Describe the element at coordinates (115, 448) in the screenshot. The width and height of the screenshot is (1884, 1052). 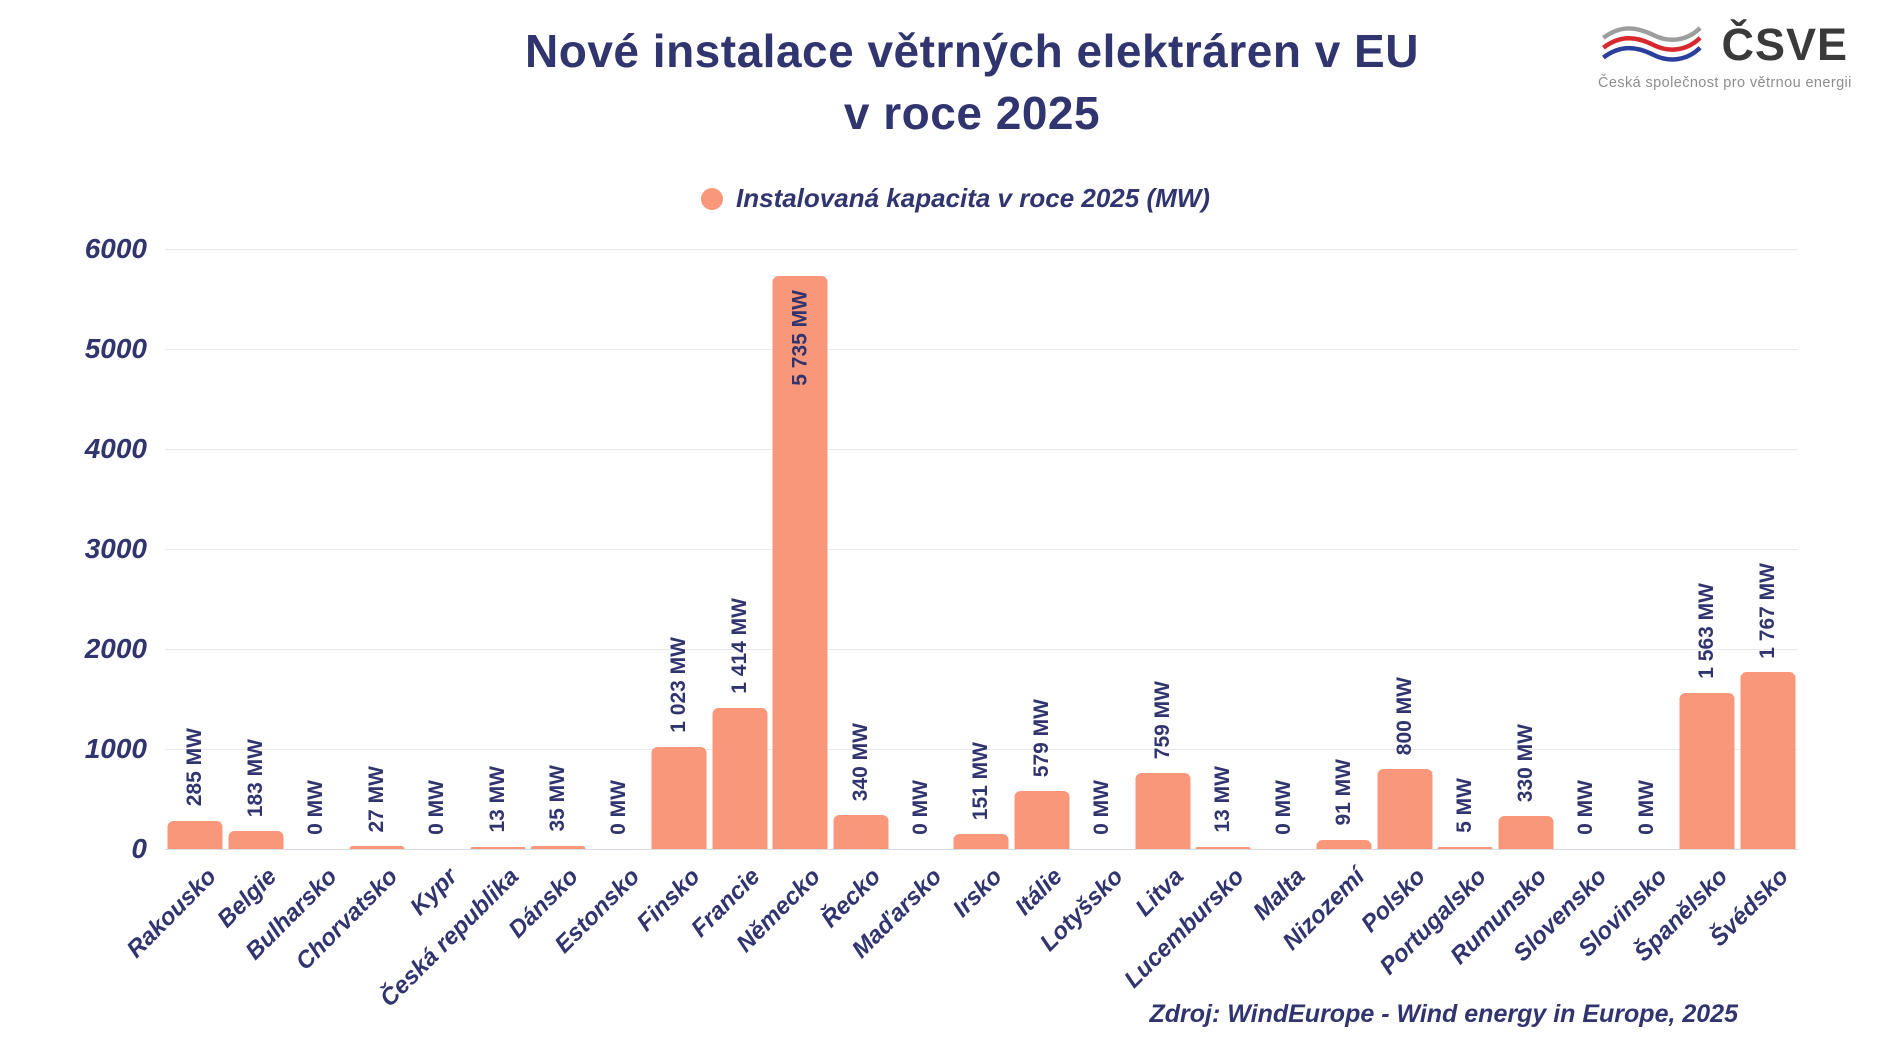
I see `y-tick-4000: 4000` at that location.